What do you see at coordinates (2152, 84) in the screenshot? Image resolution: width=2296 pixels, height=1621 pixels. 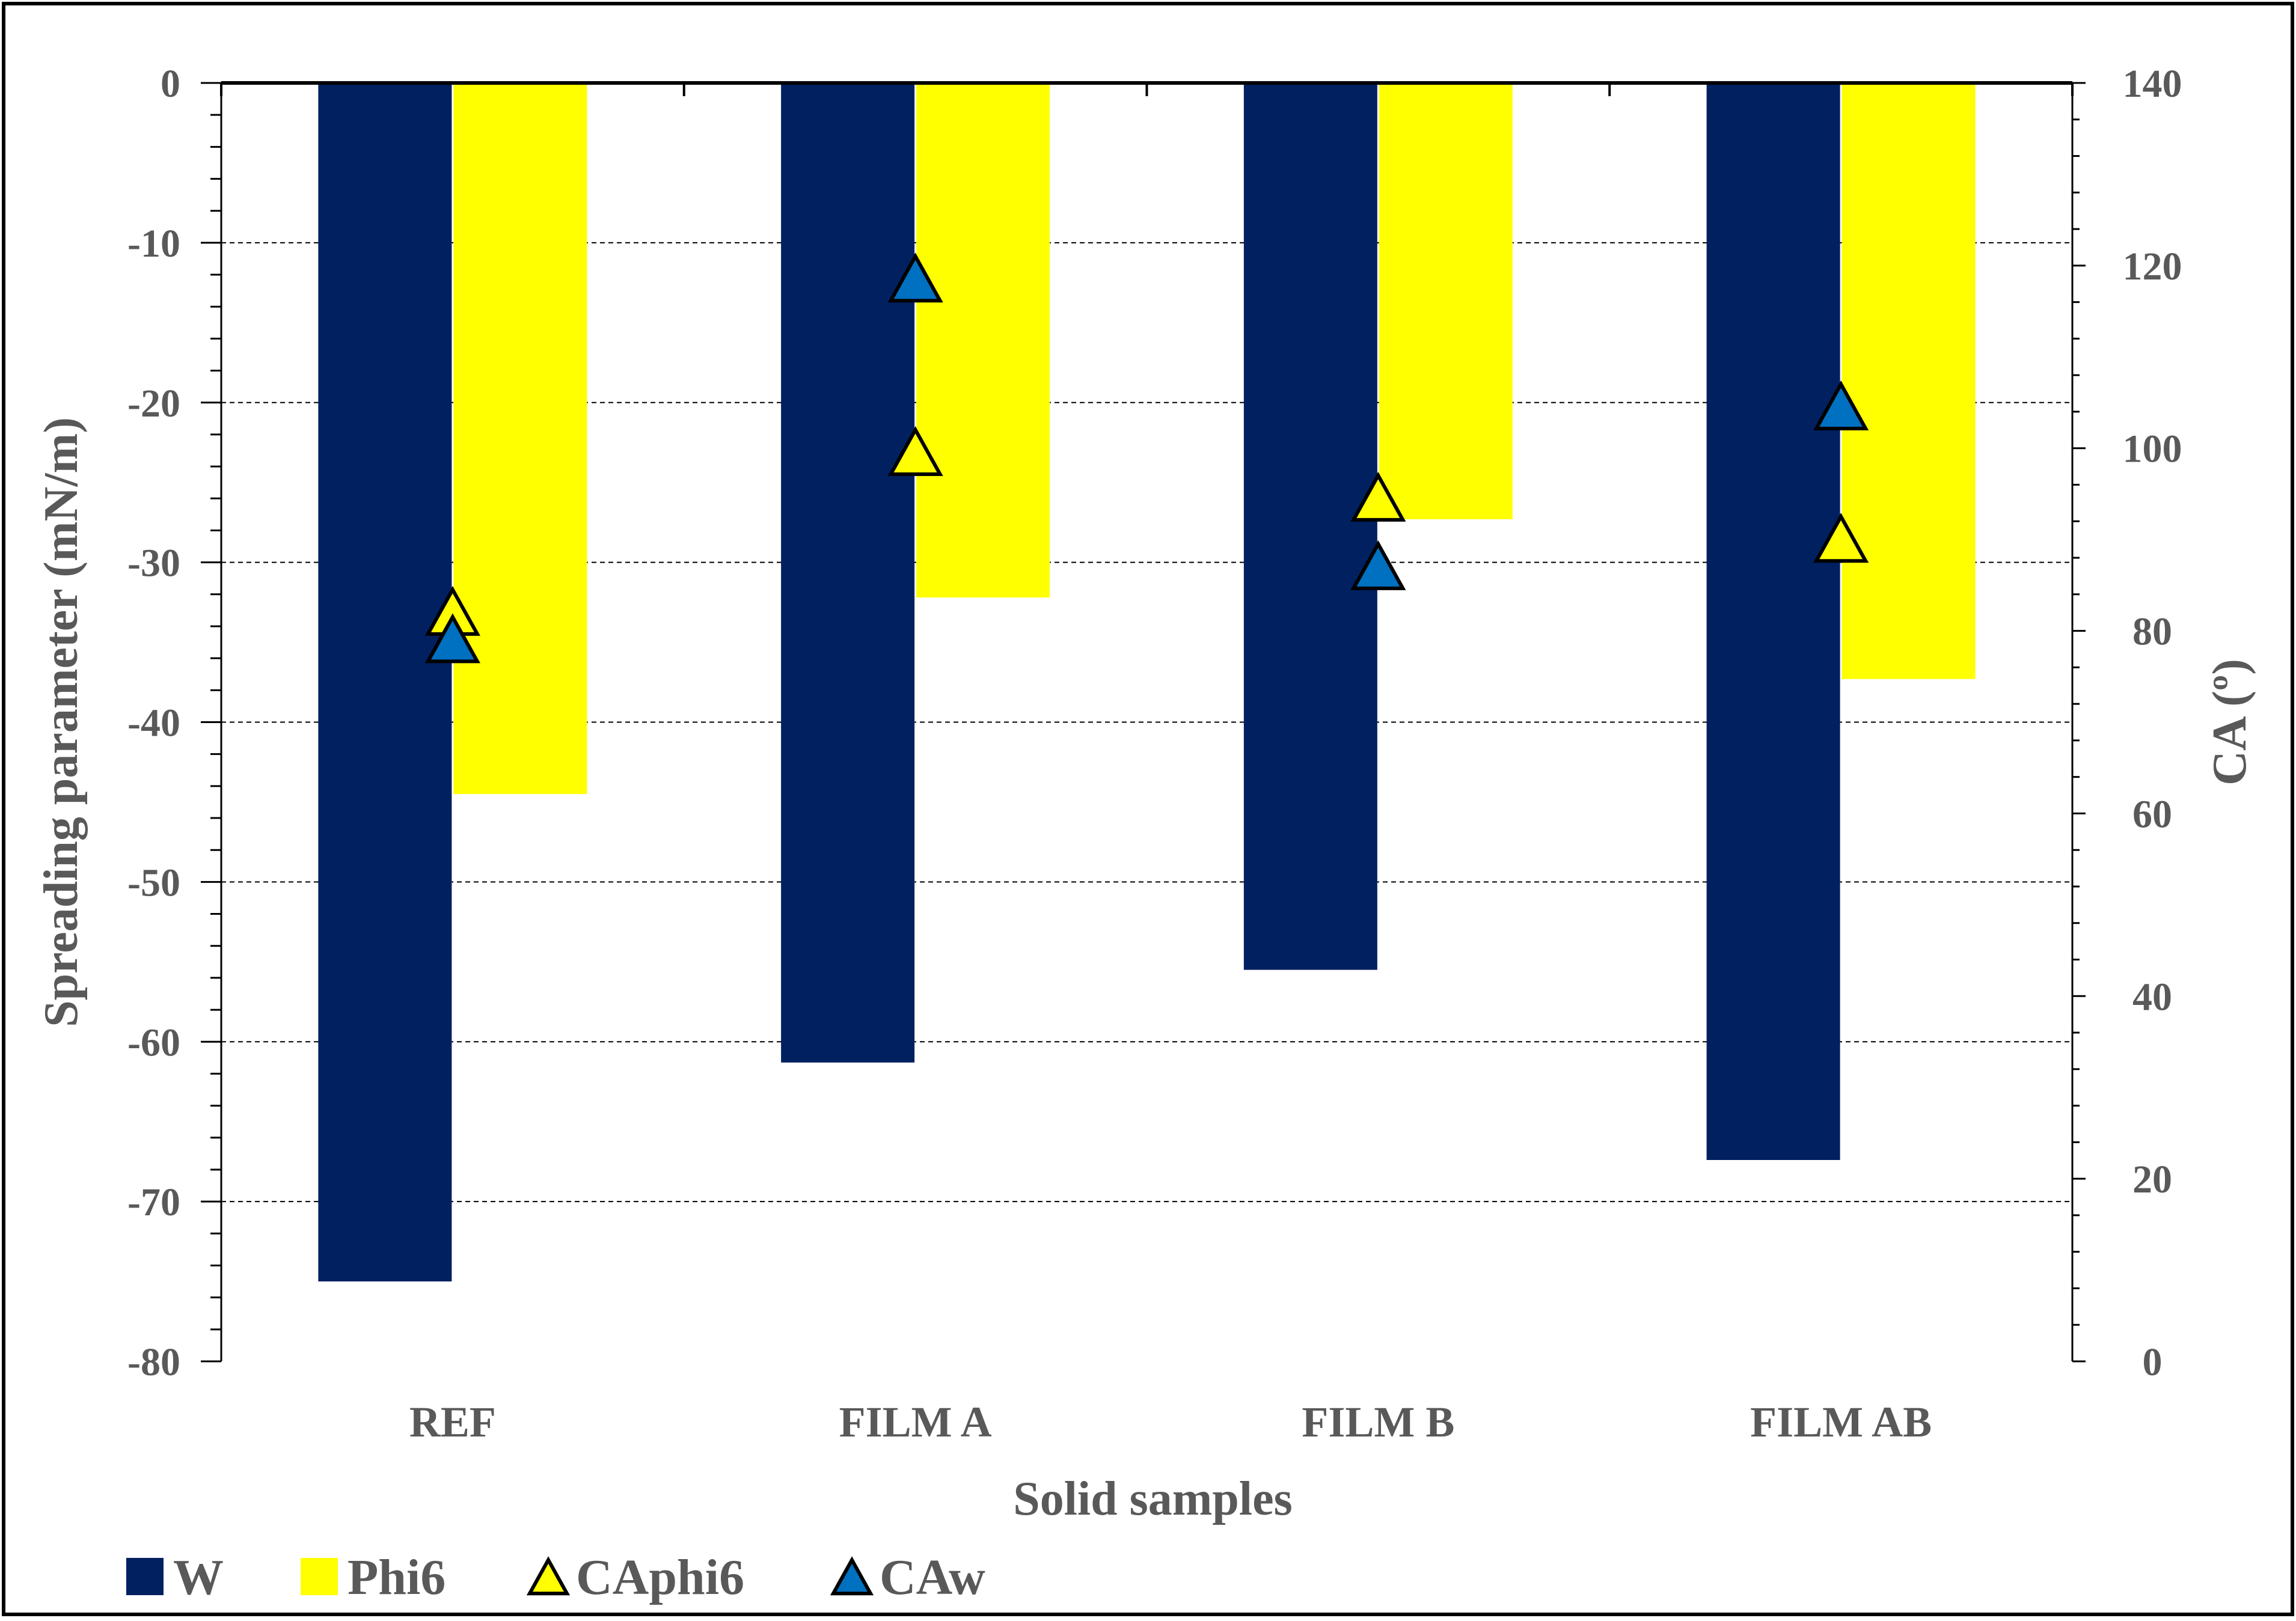 I see `y2-tick-label: 140` at bounding box center [2152, 84].